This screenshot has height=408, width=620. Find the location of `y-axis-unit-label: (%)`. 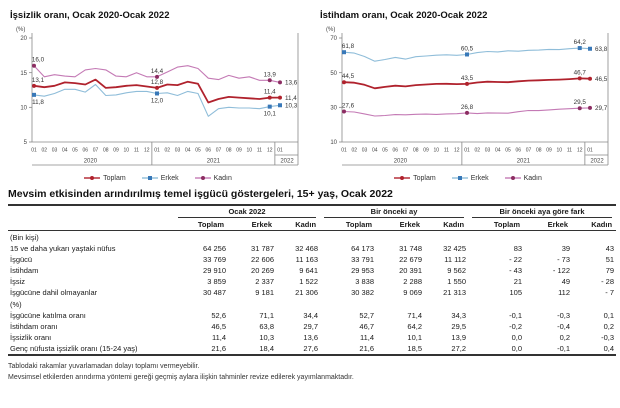

y-axis-unit-label: (%) is located at coordinates (330, 30).